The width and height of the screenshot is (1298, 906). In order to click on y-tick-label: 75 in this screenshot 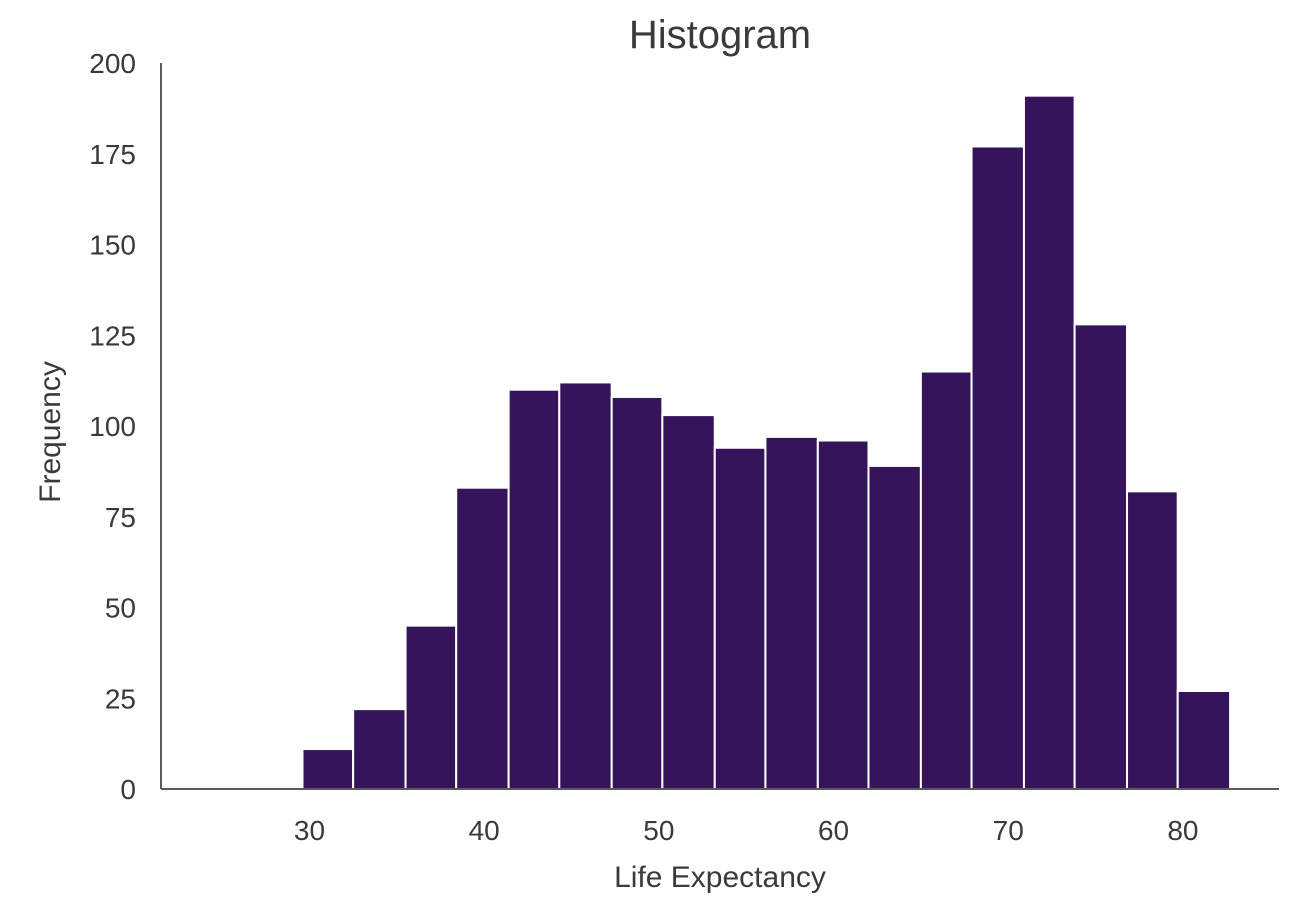, I will do `click(120, 517)`.